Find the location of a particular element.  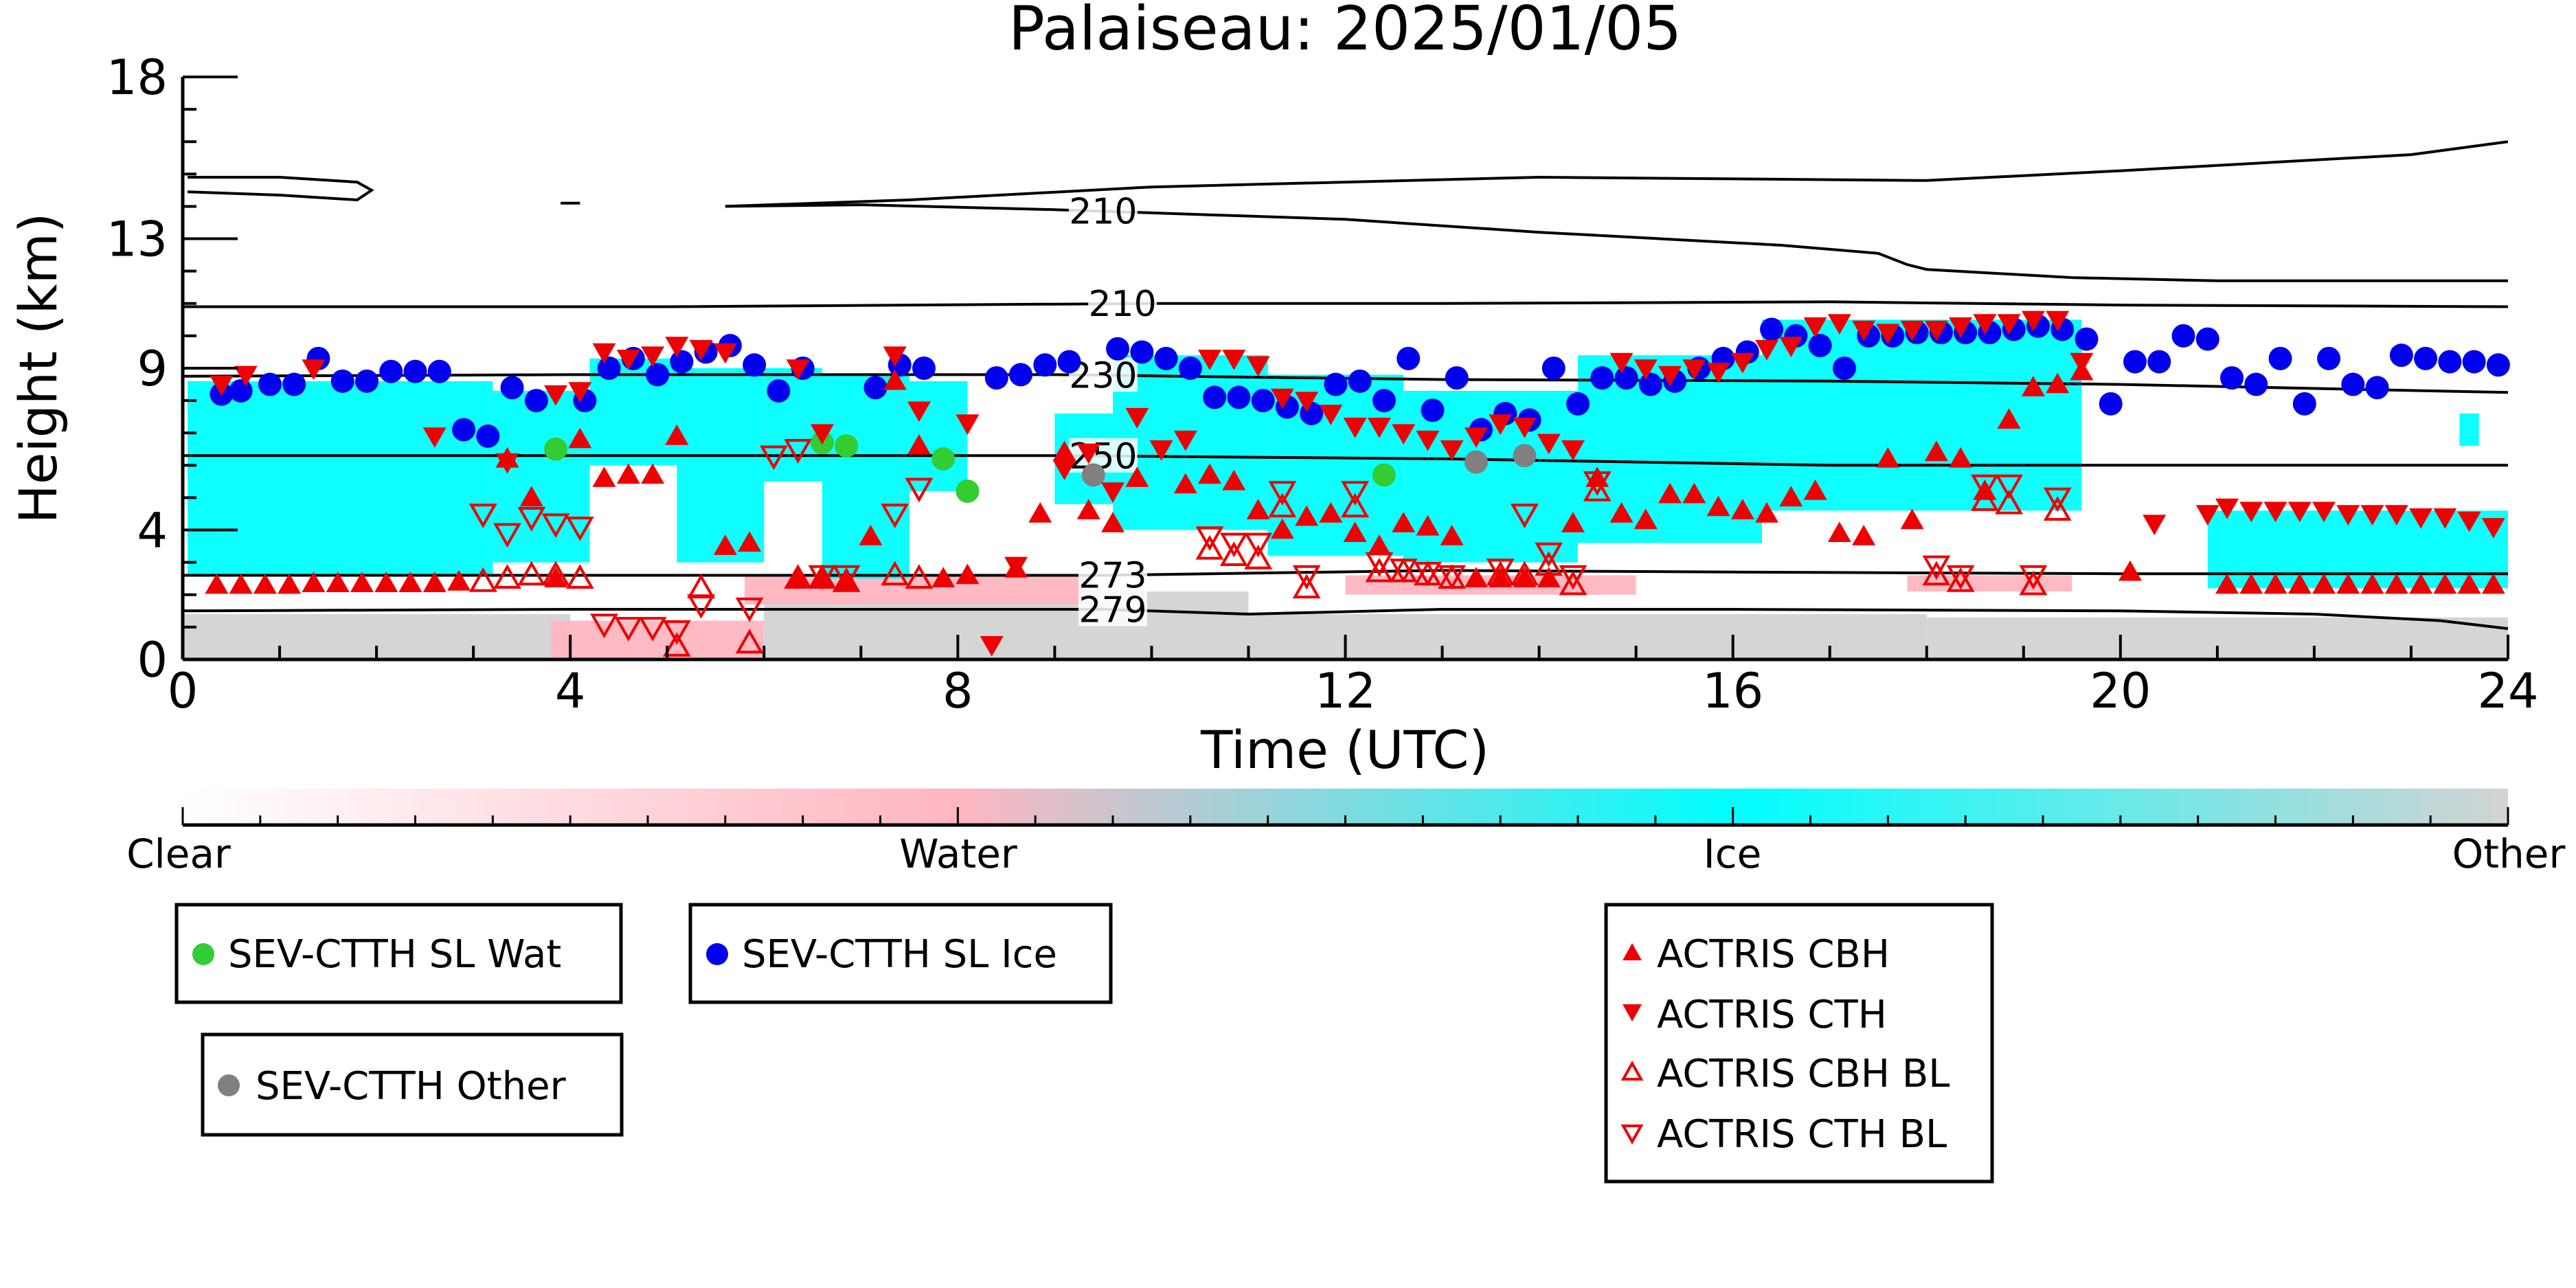

colorbar-label-ice: Ice is located at coordinates (1733, 854).